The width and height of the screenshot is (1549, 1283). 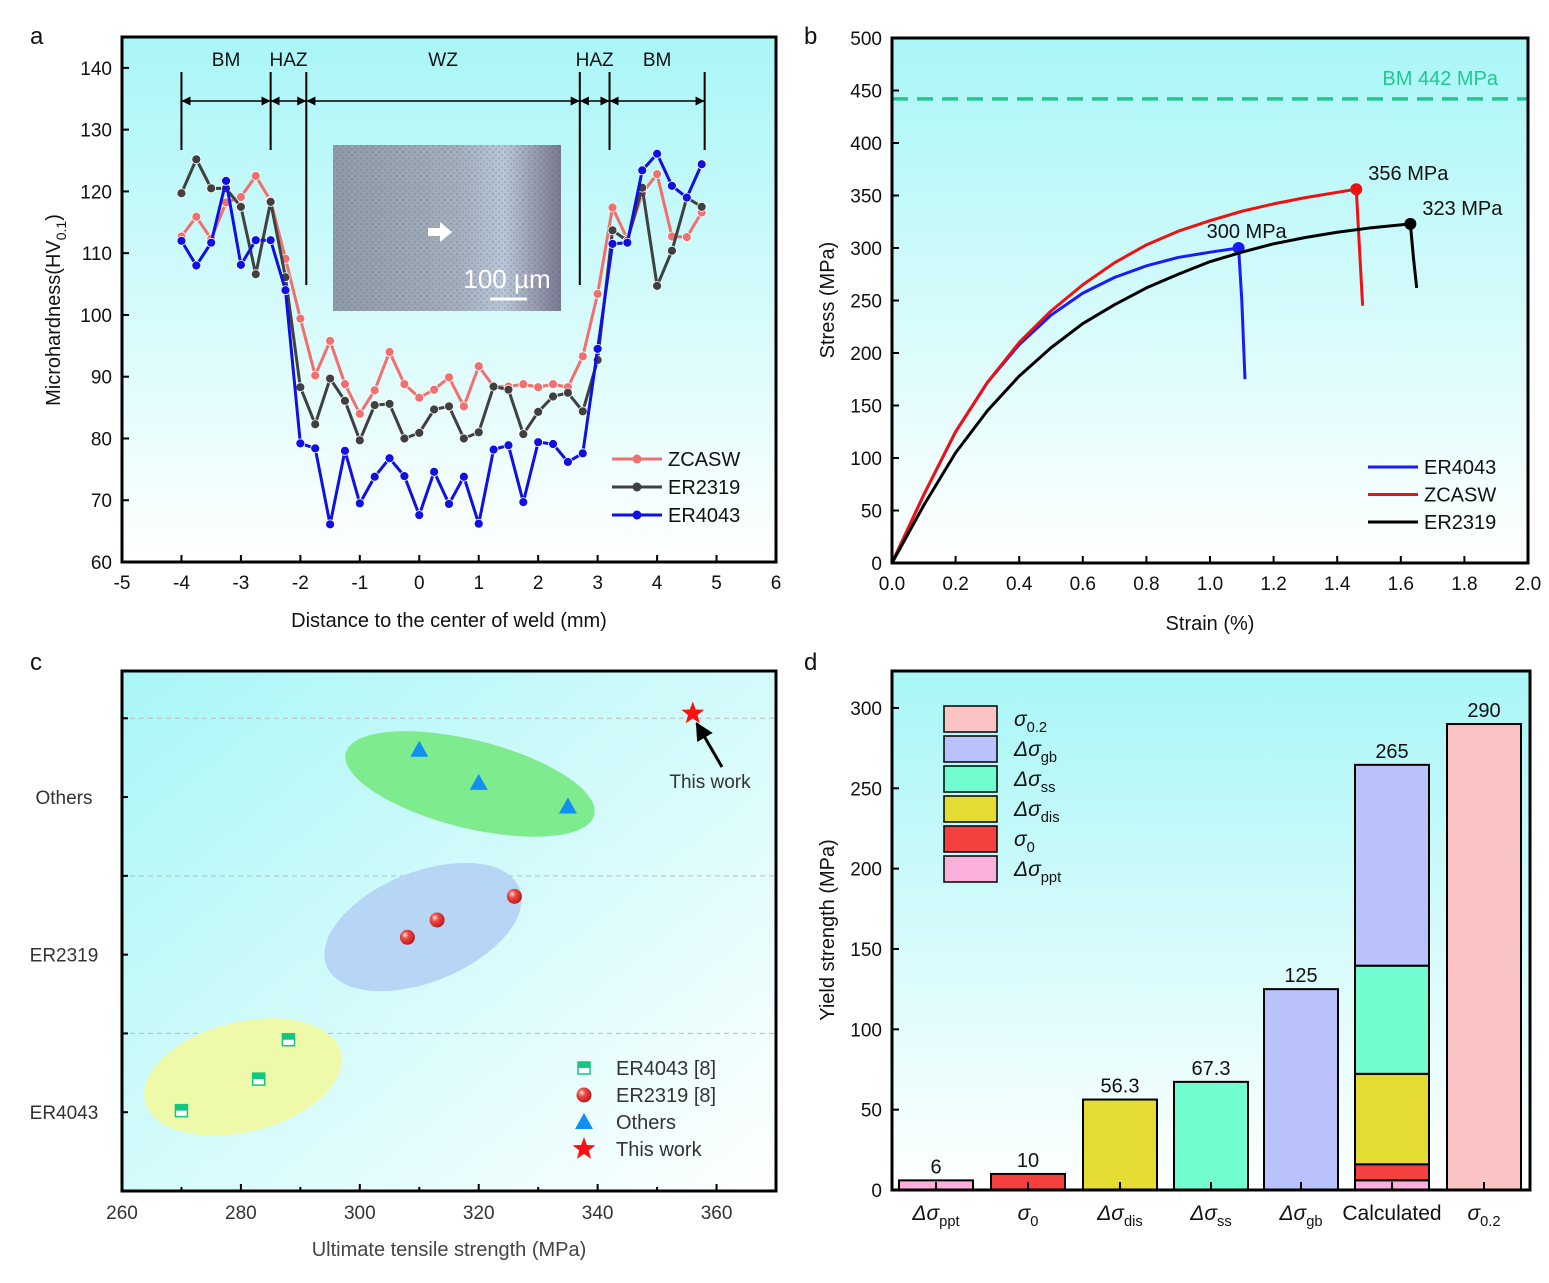 I want to click on y-tick-label: 250, so click(x=866, y=302).